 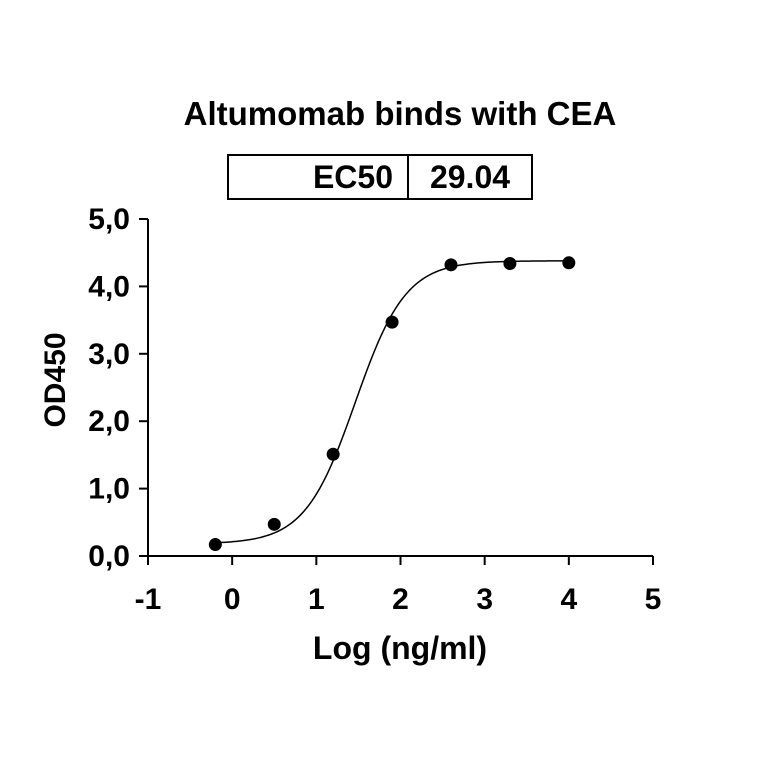 I want to click on x-tick-label: 3, so click(x=484, y=599).